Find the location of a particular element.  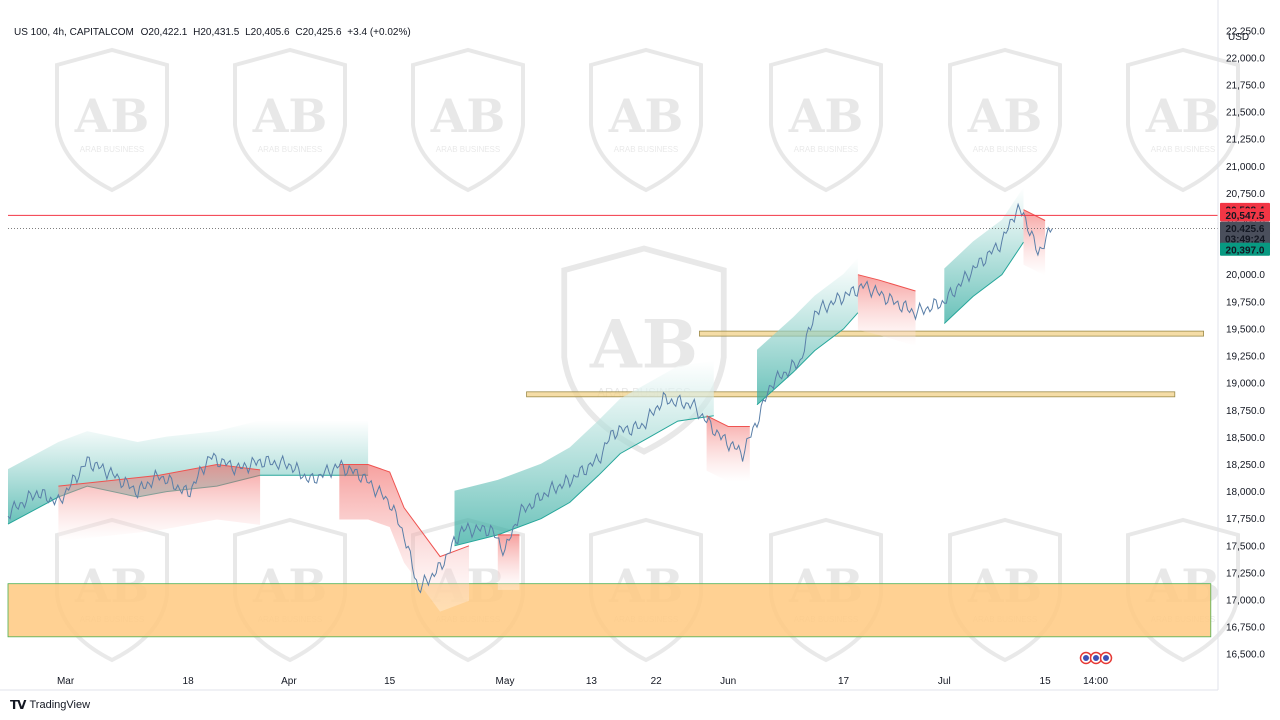

watermark-shield-3: AB ARAB BUSINESS is located at coordinates (646, 120).